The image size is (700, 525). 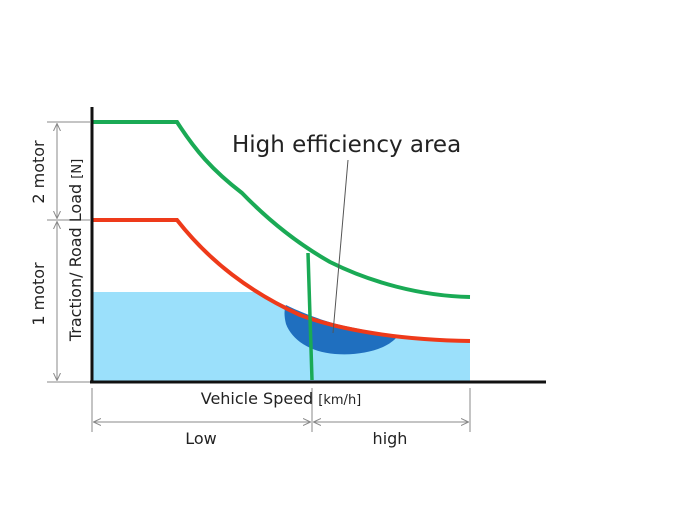 What do you see at coordinates (390, 438) in the screenshot?
I see `high-speed-label: high` at bounding box center [390, 438].